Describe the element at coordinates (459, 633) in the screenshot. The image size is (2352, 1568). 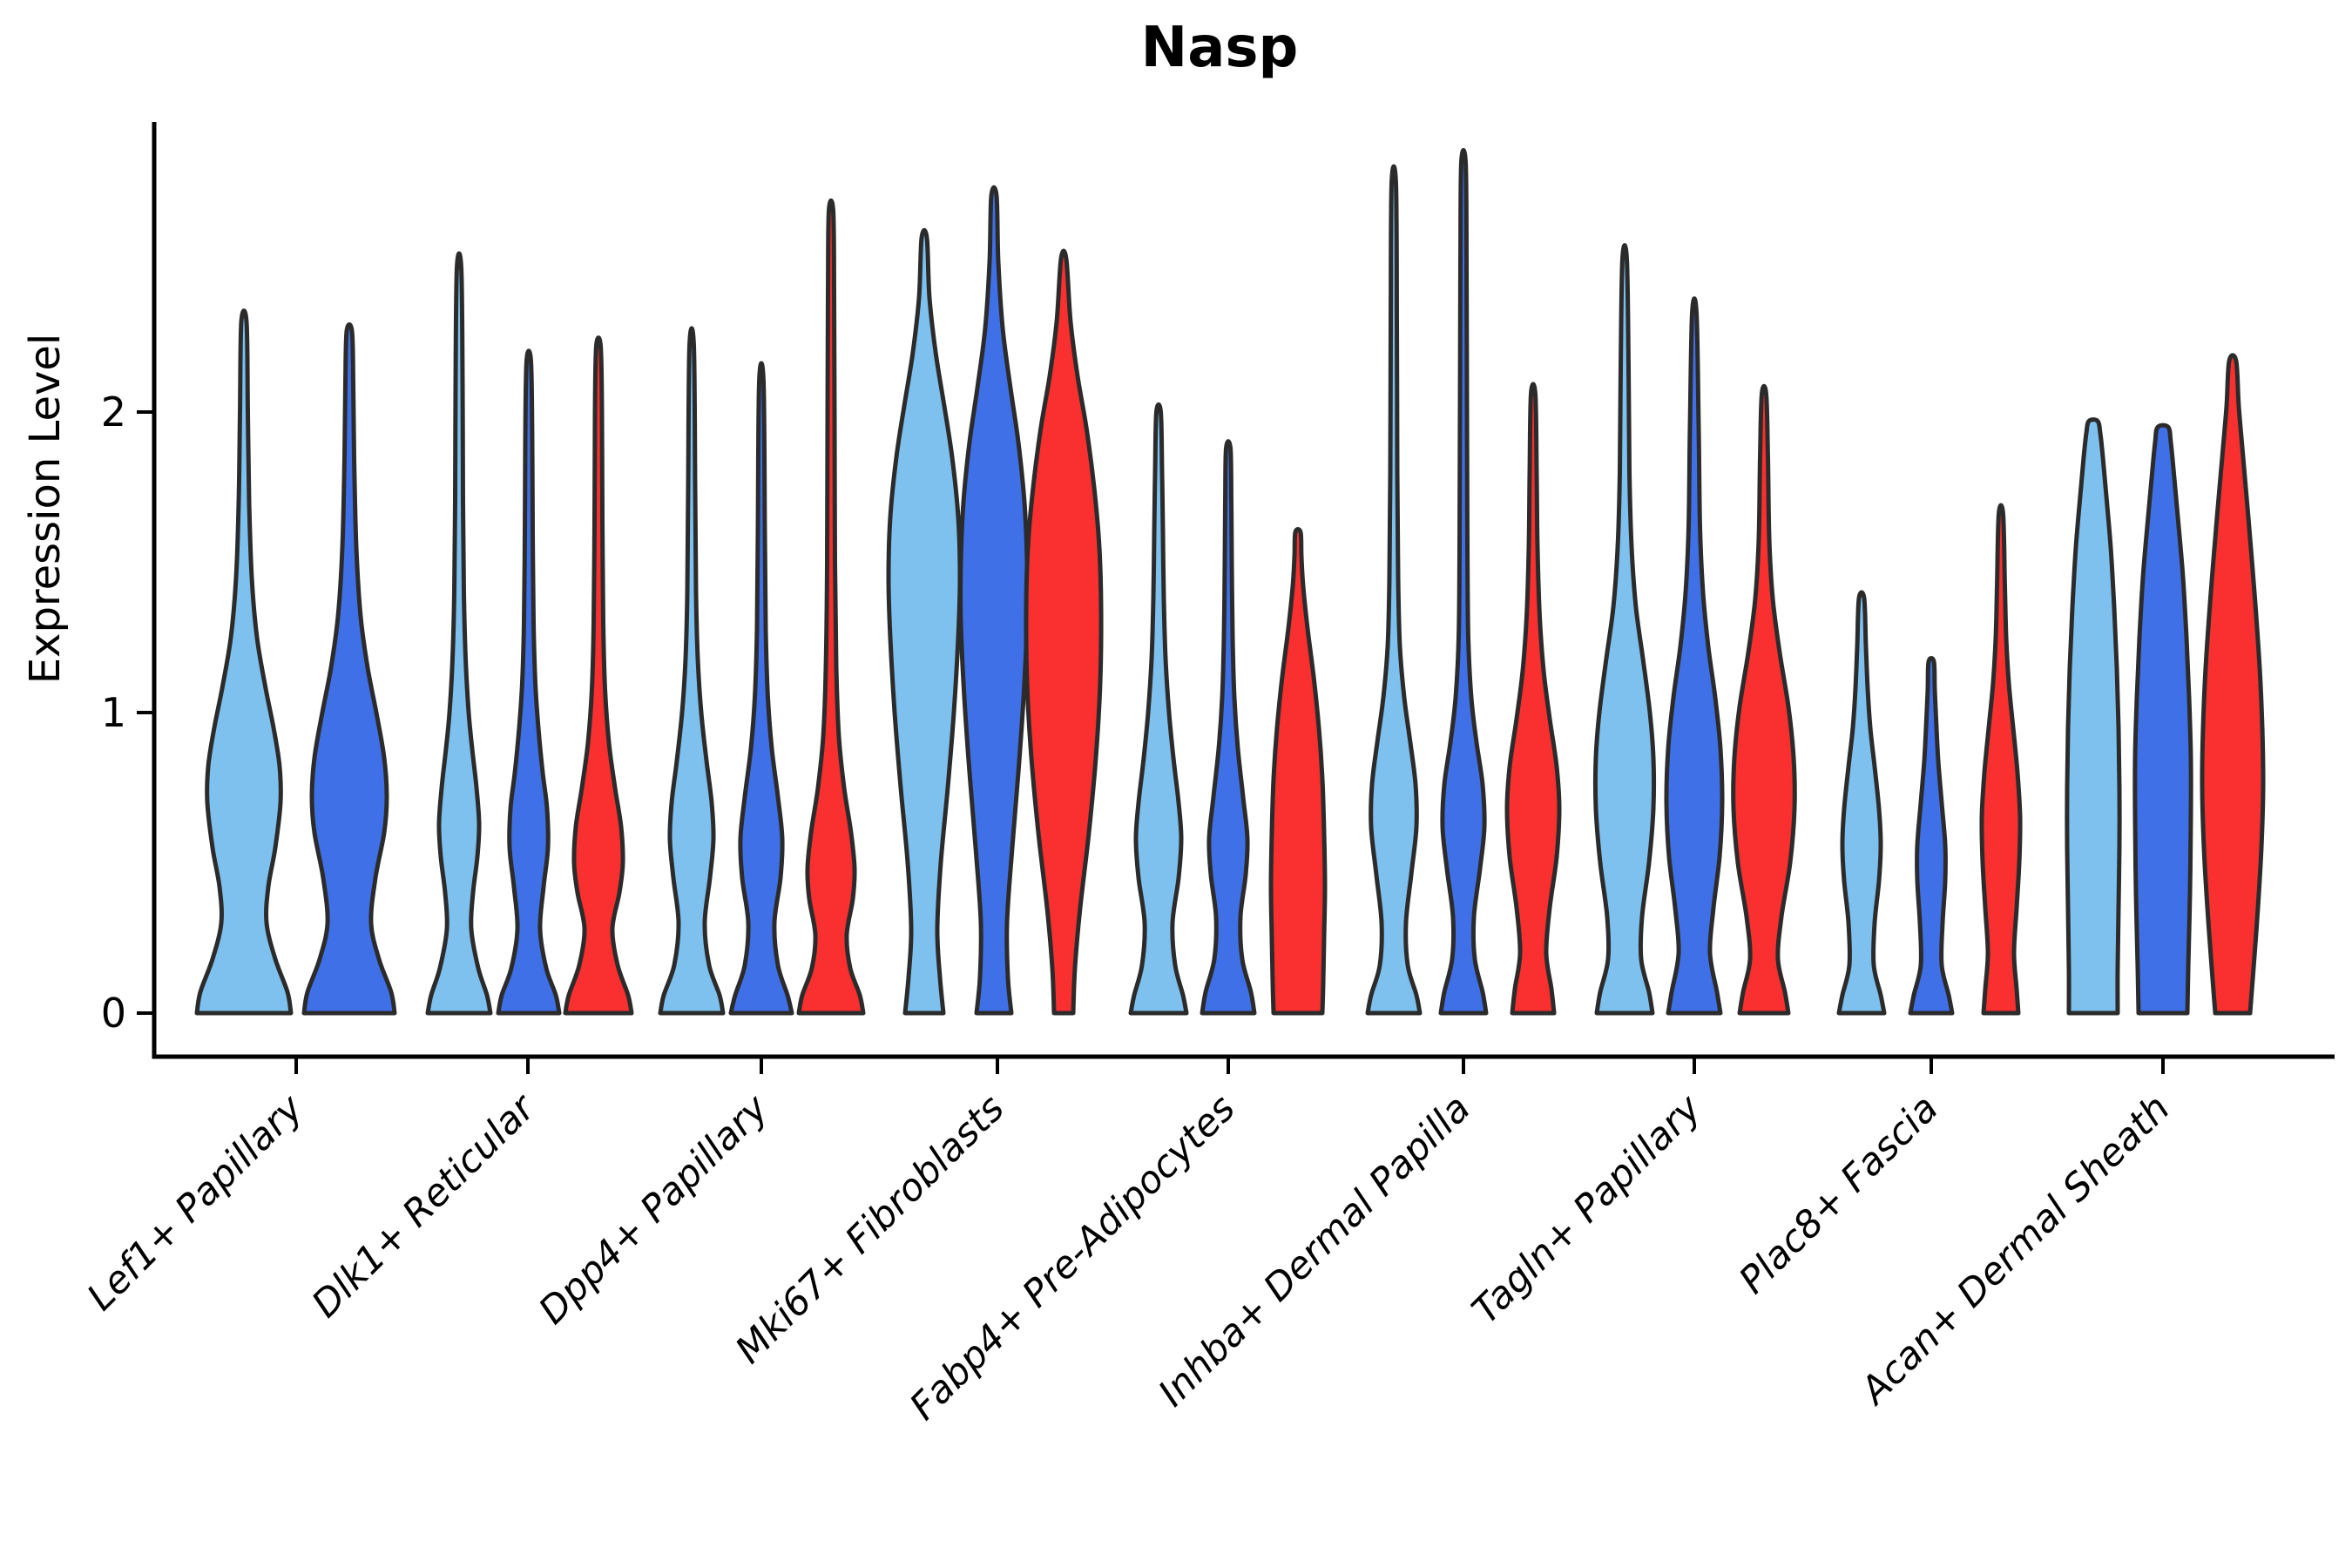
I see `violin-dlk1-reticular-split1` at that location.